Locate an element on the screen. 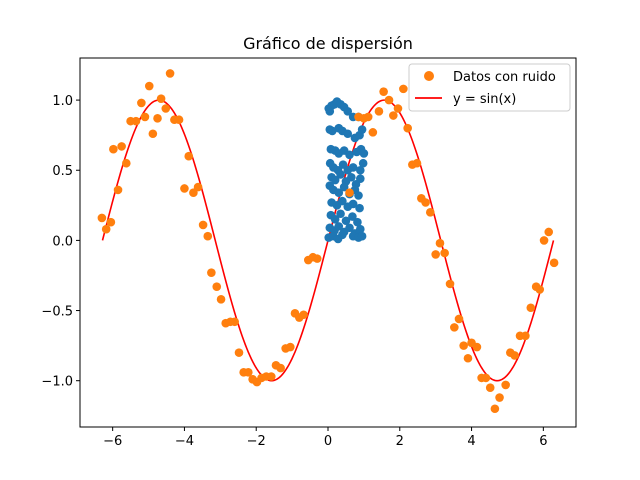  legend: Datos con ruido y = sin(x) is located at coordinates (489, 87).